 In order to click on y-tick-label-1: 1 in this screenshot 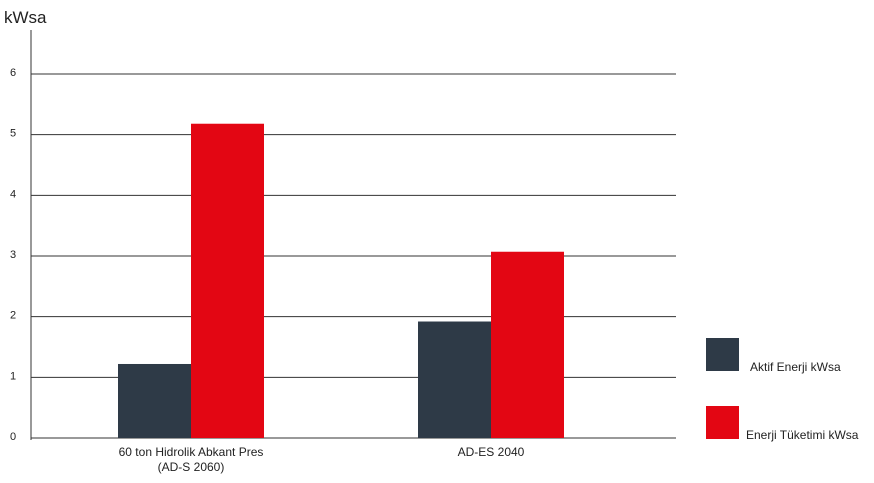, I will do `click(13, 376)`.